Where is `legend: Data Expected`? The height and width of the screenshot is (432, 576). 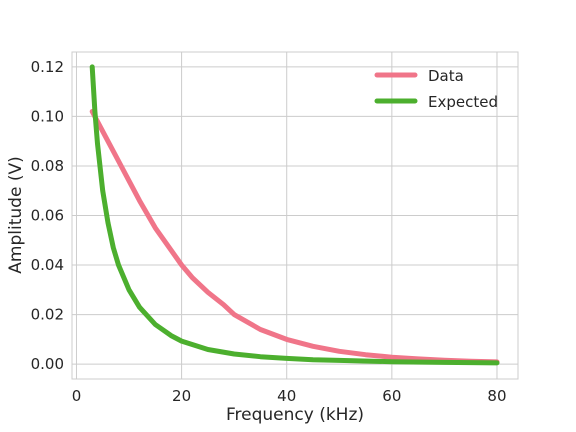 legend: Data Expected is located at coordinates (436, 89).